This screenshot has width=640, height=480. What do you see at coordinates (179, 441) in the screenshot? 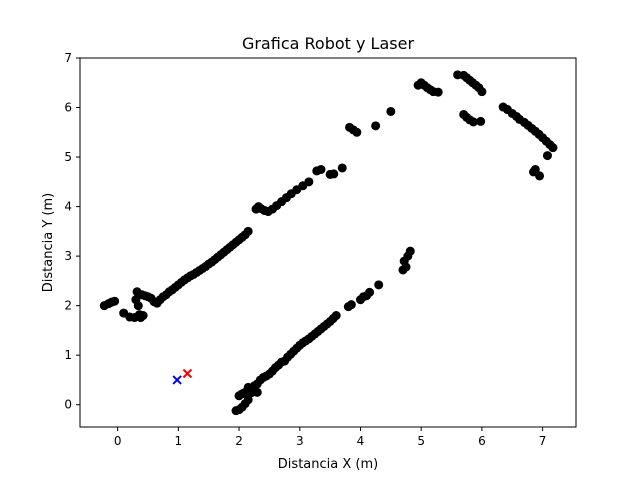
I see `x-tick-label: 1` at bounding box center [179, 441].